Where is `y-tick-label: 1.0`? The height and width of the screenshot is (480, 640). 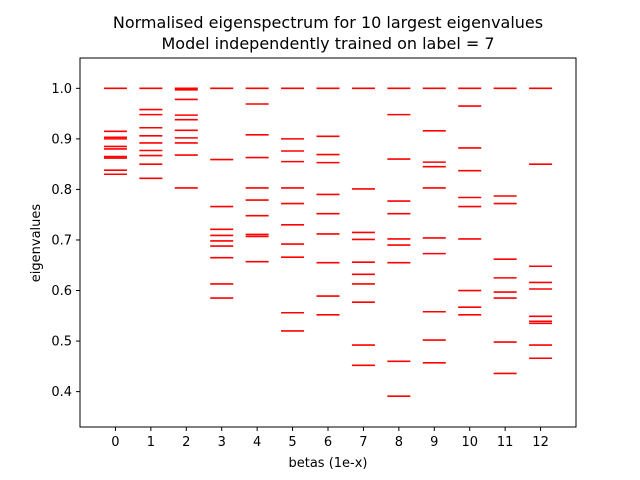
y-tick-label: 1.0 is located at coordinates (61, 89).